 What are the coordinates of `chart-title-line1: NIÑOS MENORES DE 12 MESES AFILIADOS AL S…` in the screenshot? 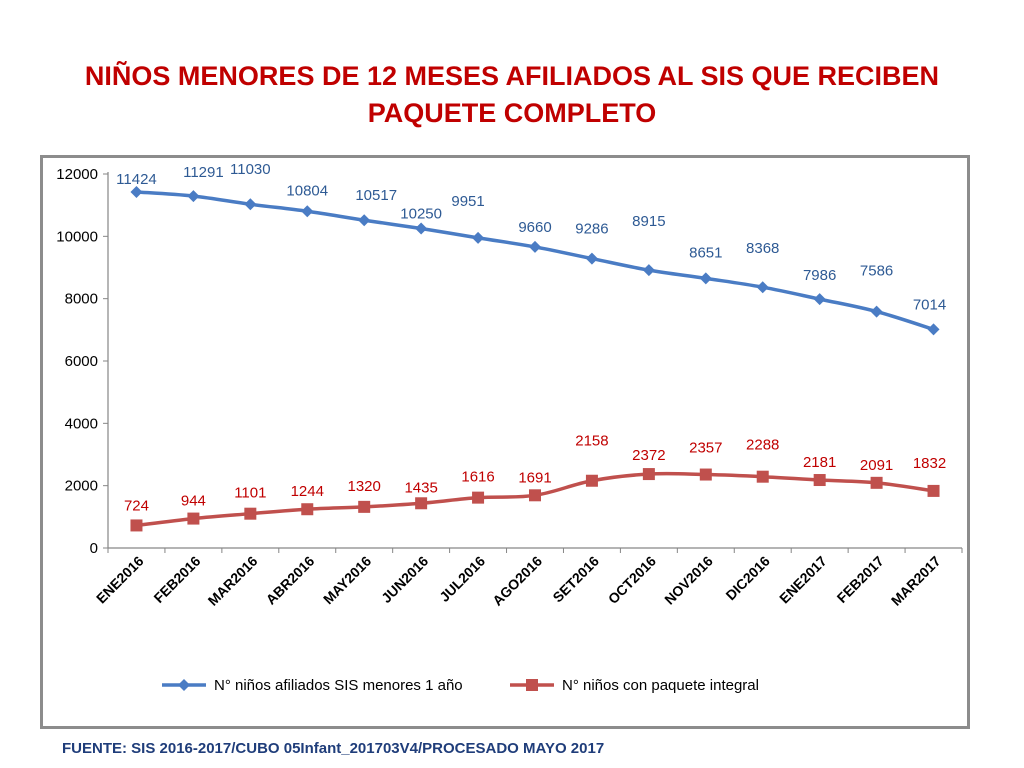 It's located at (512, 76).